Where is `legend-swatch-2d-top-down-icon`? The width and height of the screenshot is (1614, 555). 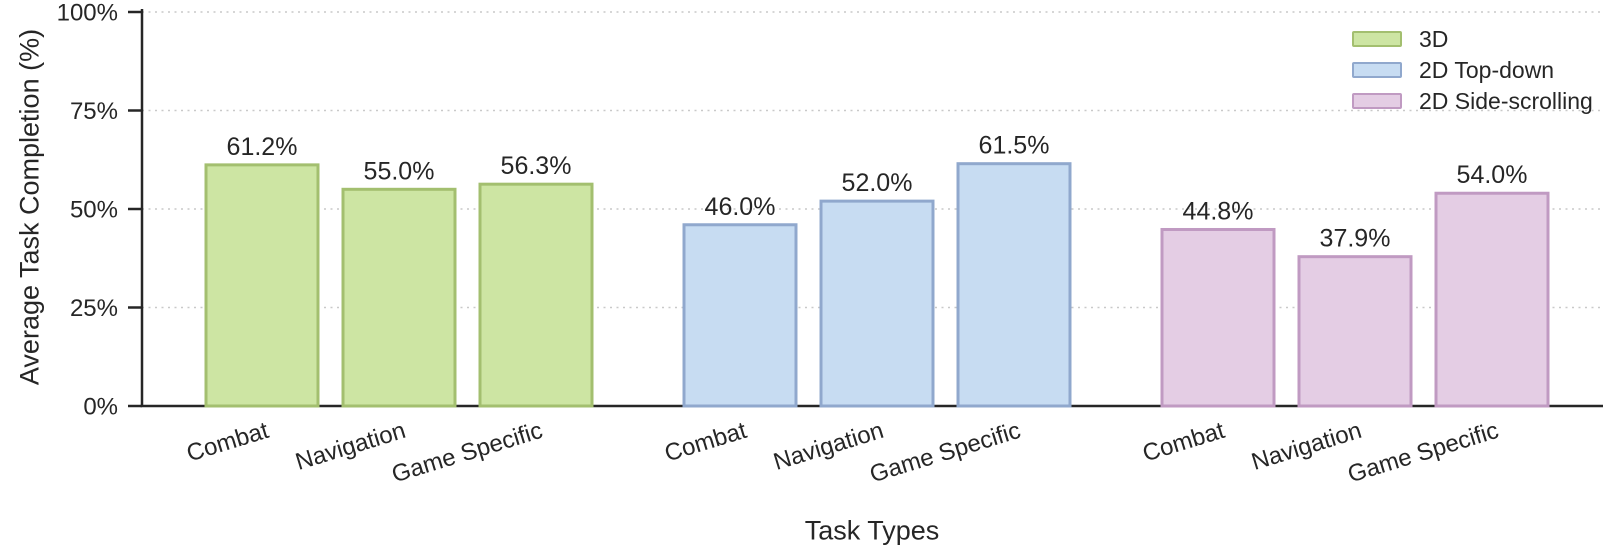 legend-swatch-2d-top-down-icon is located at coordinates (1377, 70).